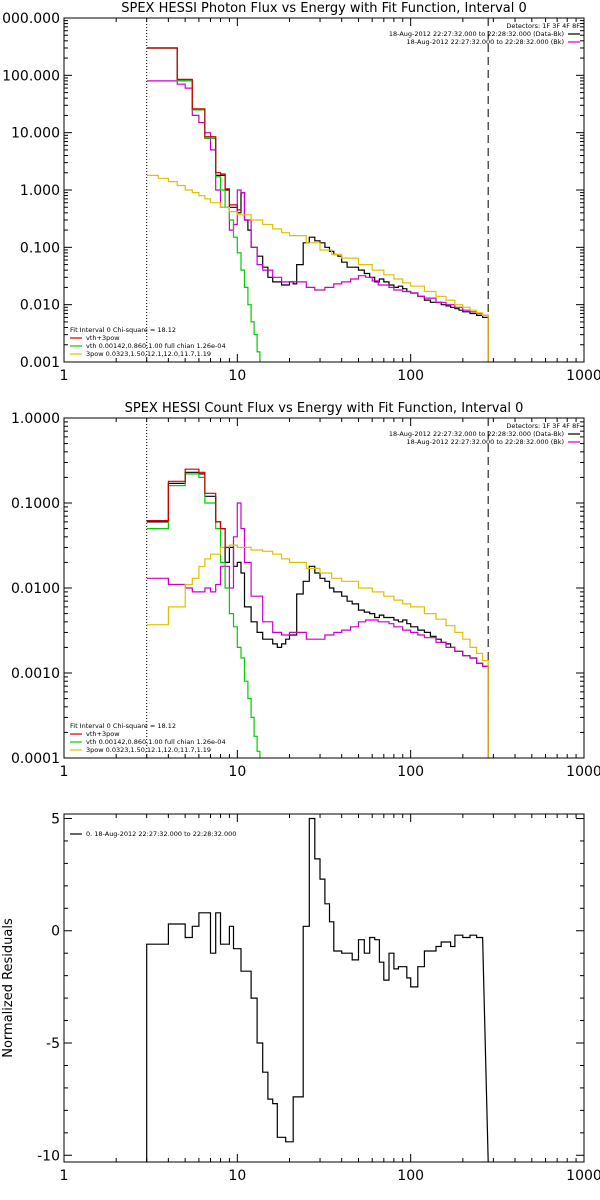 This screenshot has width=600, height=1200. Describe the element at coordinates (55, 932) in the screenshot. I see `y-tick-label: 0` at that location.